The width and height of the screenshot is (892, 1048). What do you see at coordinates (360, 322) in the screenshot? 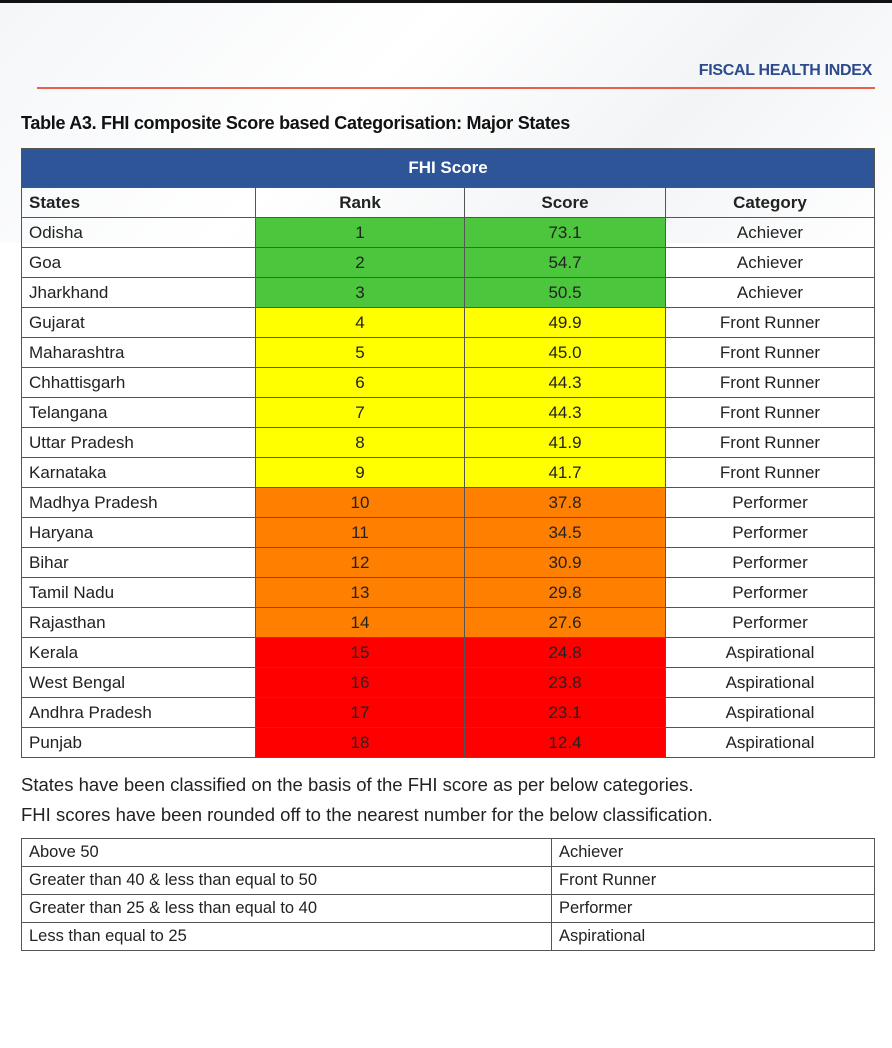
I see `rank-cell: 4` at bounding box center [360, 322].